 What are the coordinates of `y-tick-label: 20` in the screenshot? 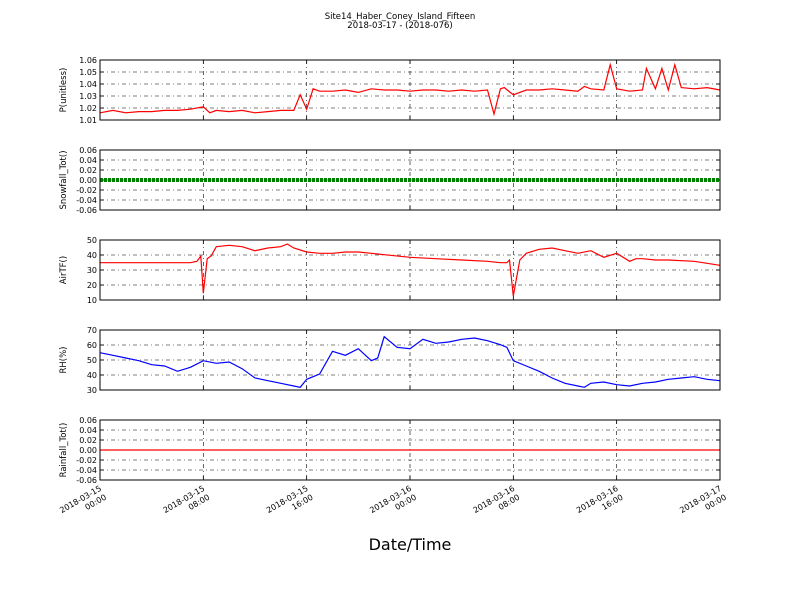 It's located at (92, 285).